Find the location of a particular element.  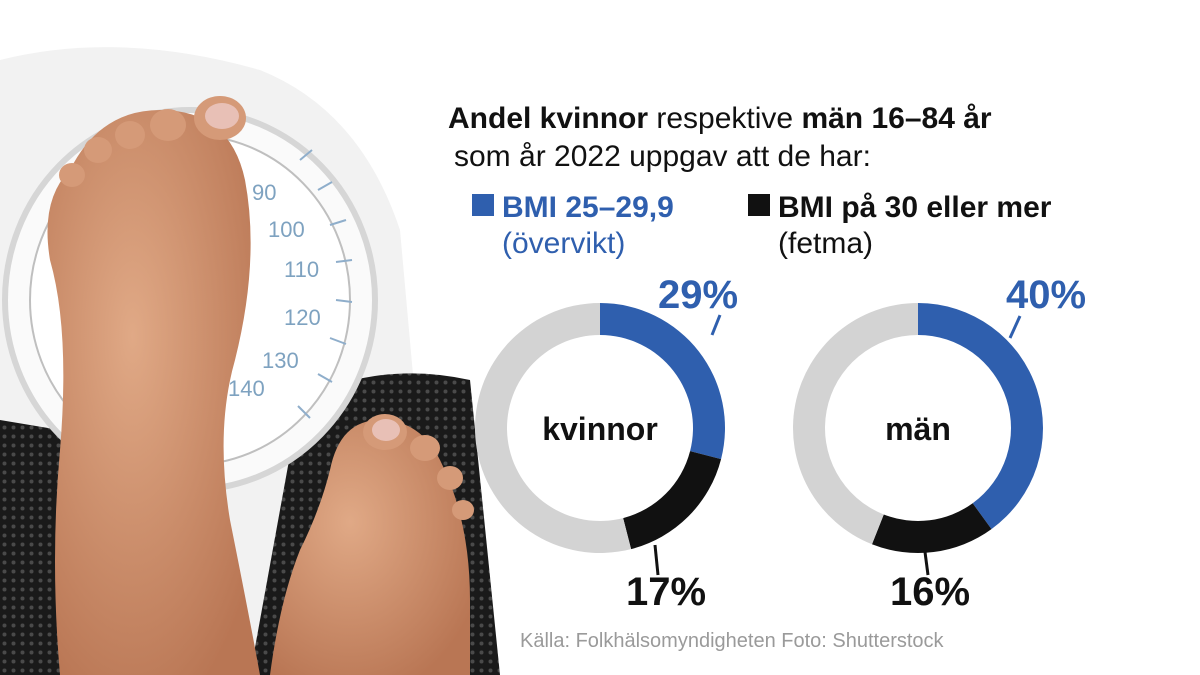

donut-center-label: män is located at coordinates (918, 429).